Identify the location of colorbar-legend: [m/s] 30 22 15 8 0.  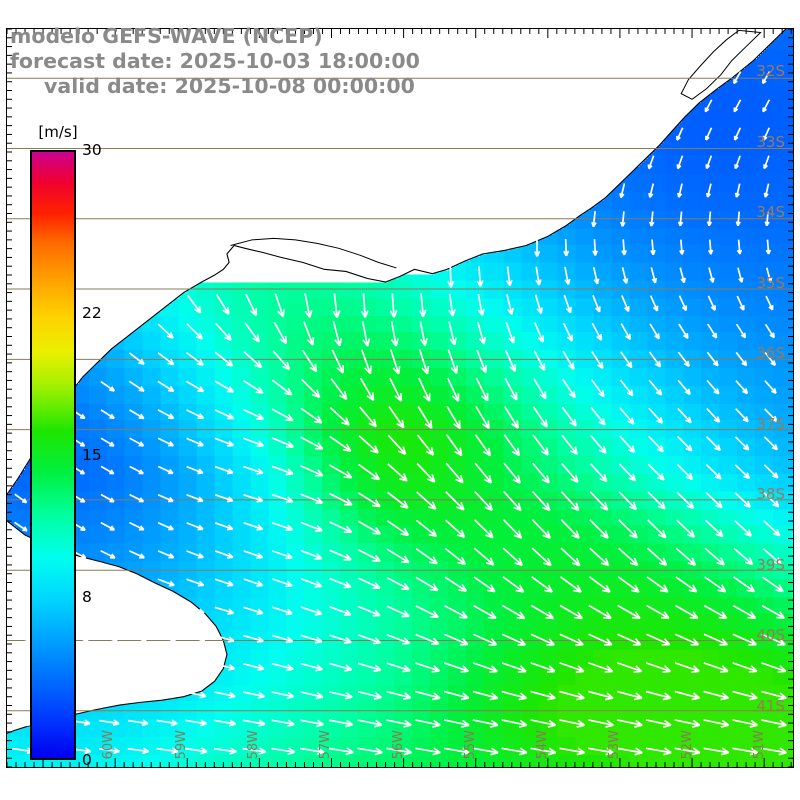
(66, 446).